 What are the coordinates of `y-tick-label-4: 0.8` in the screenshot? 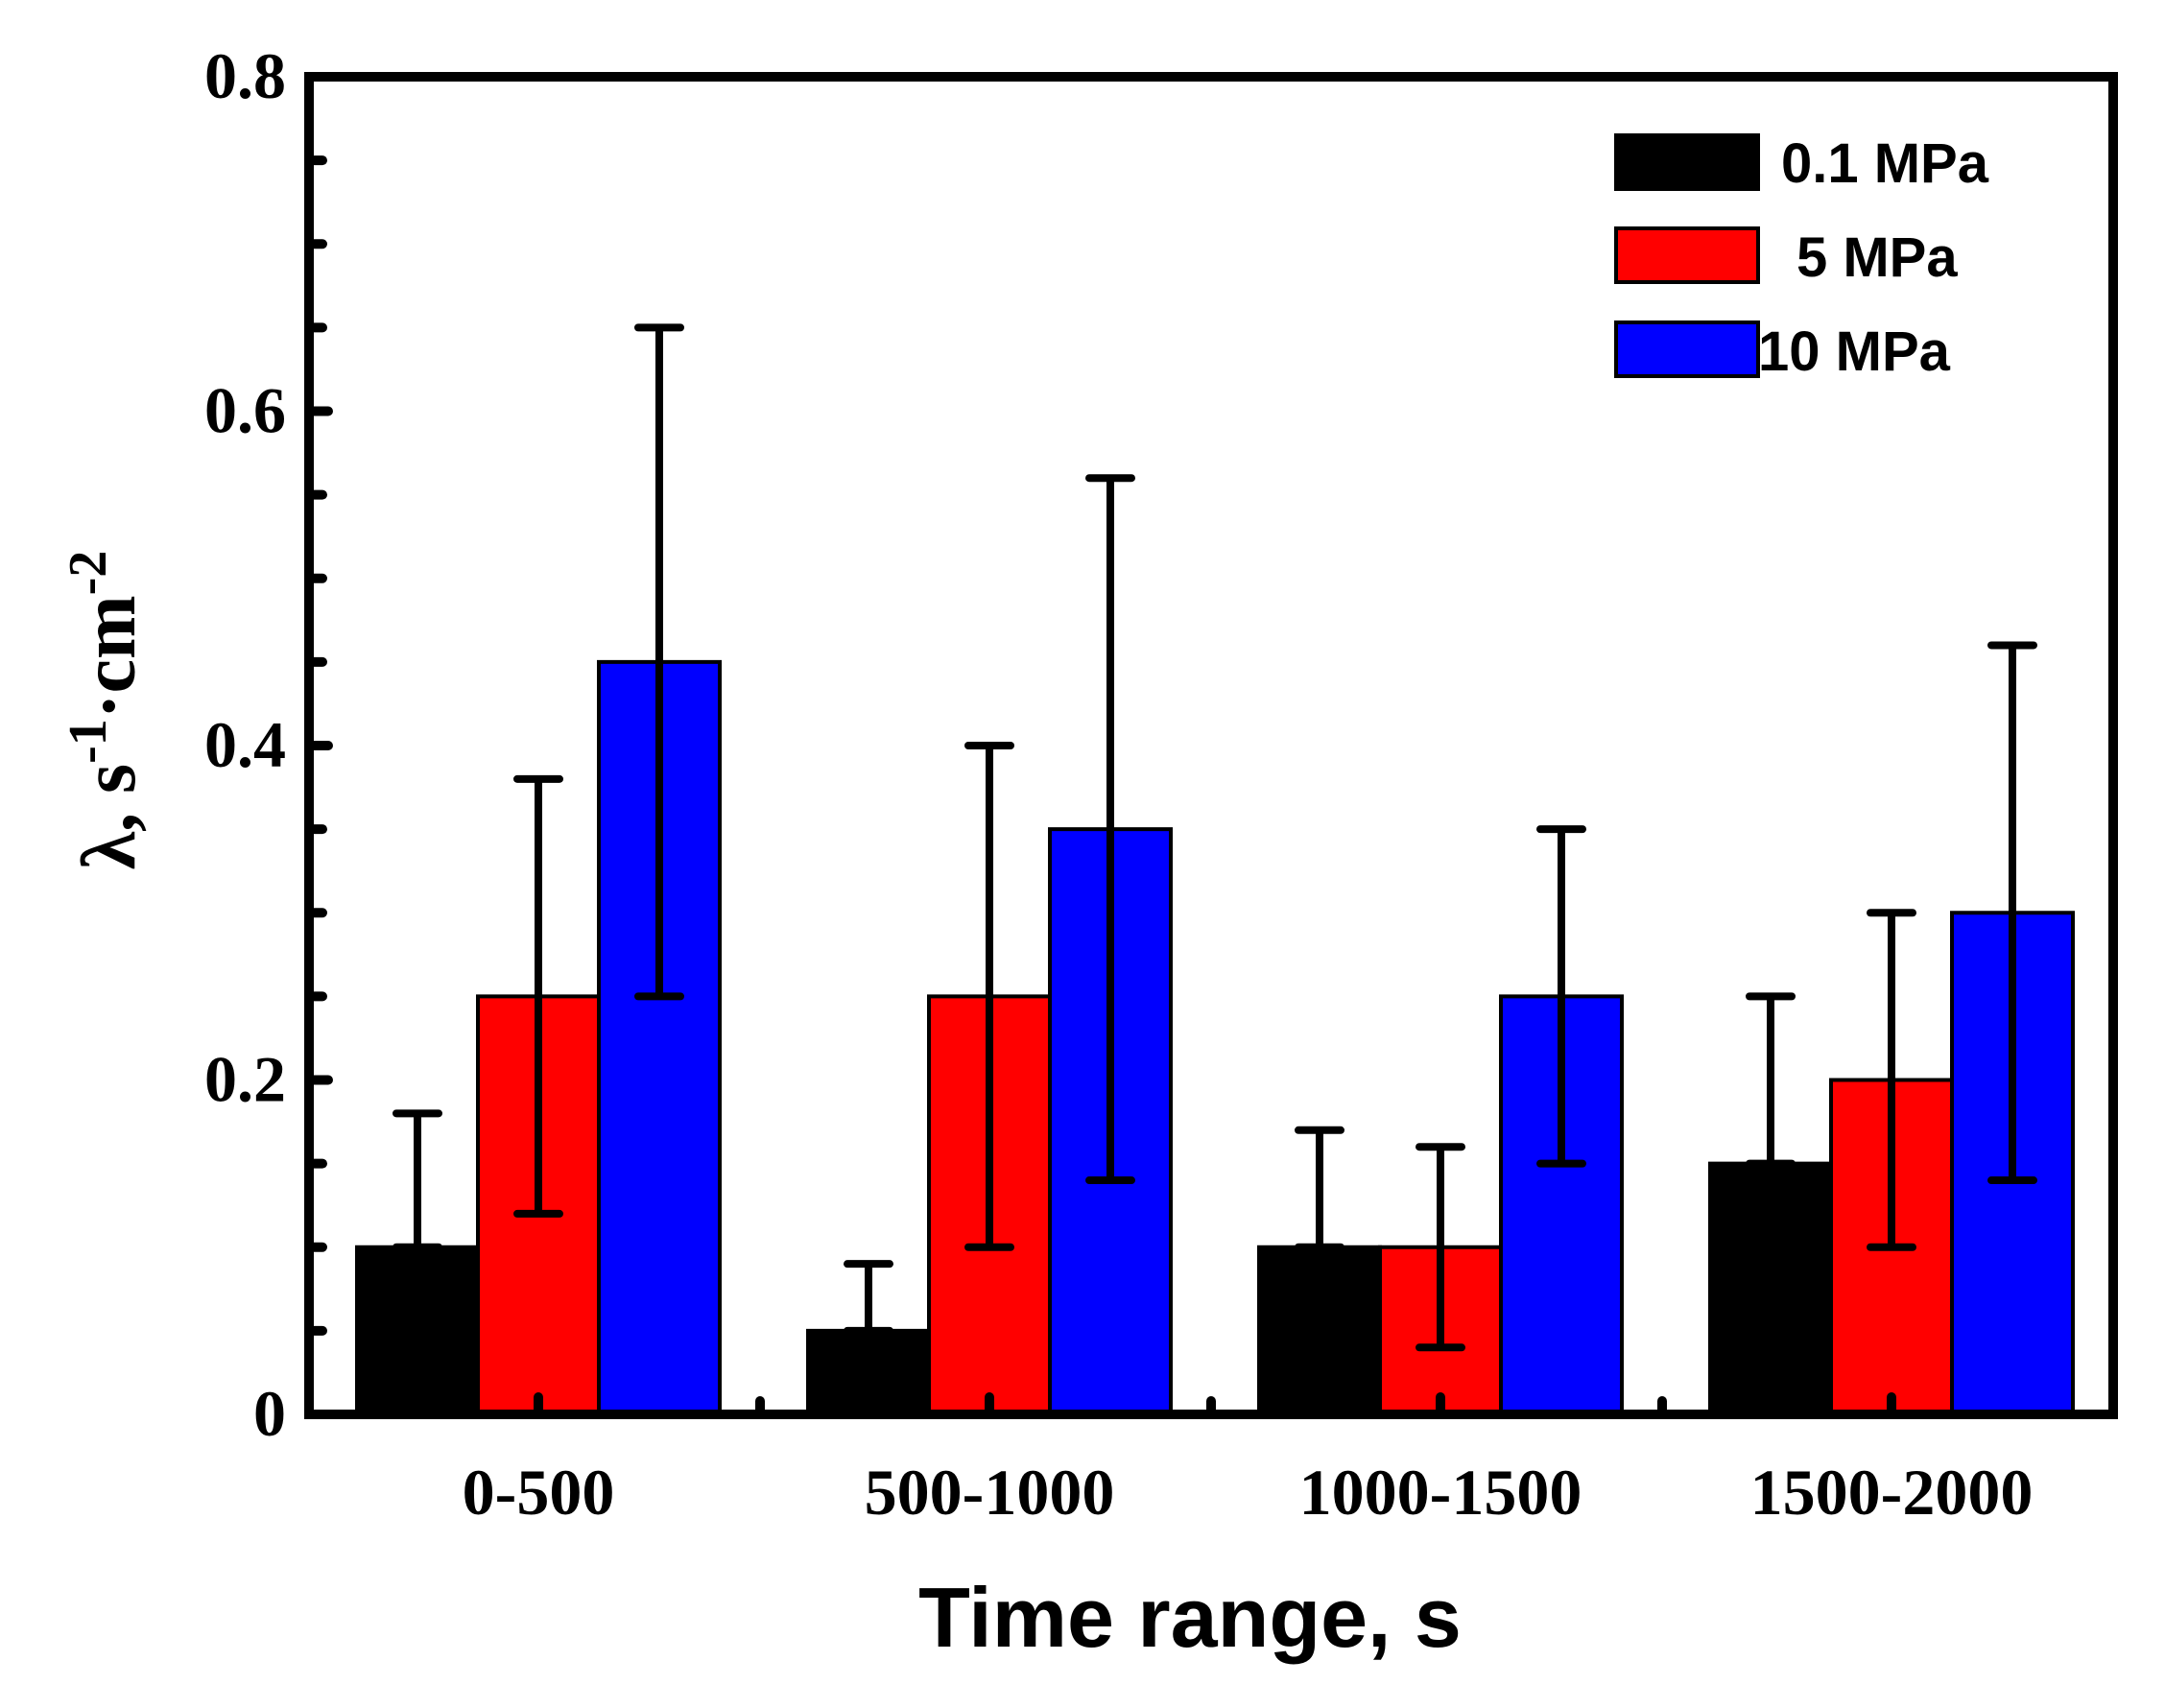 It's located at (245, 76).